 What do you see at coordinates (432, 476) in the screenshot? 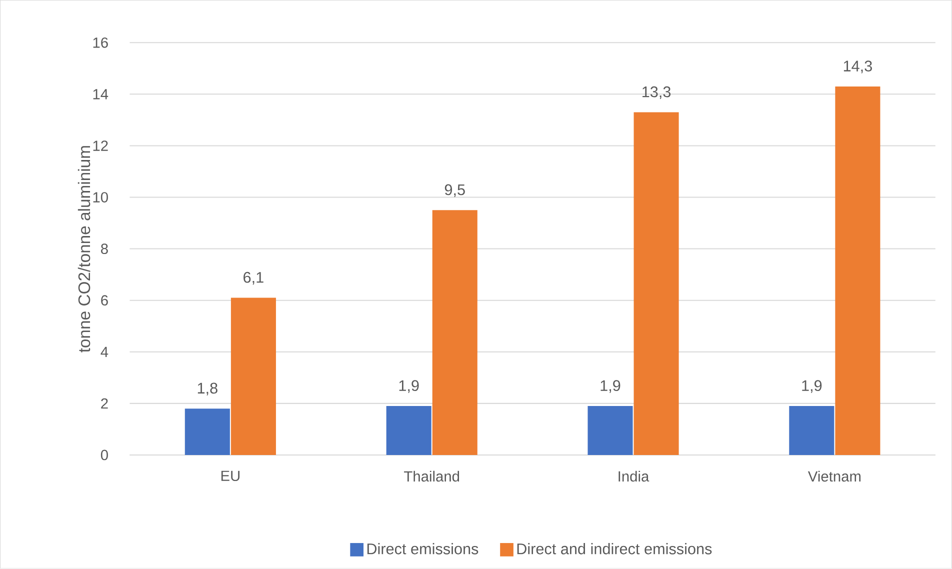
I see `x-tick-label: Thailand` at bounding box center [432, 476].